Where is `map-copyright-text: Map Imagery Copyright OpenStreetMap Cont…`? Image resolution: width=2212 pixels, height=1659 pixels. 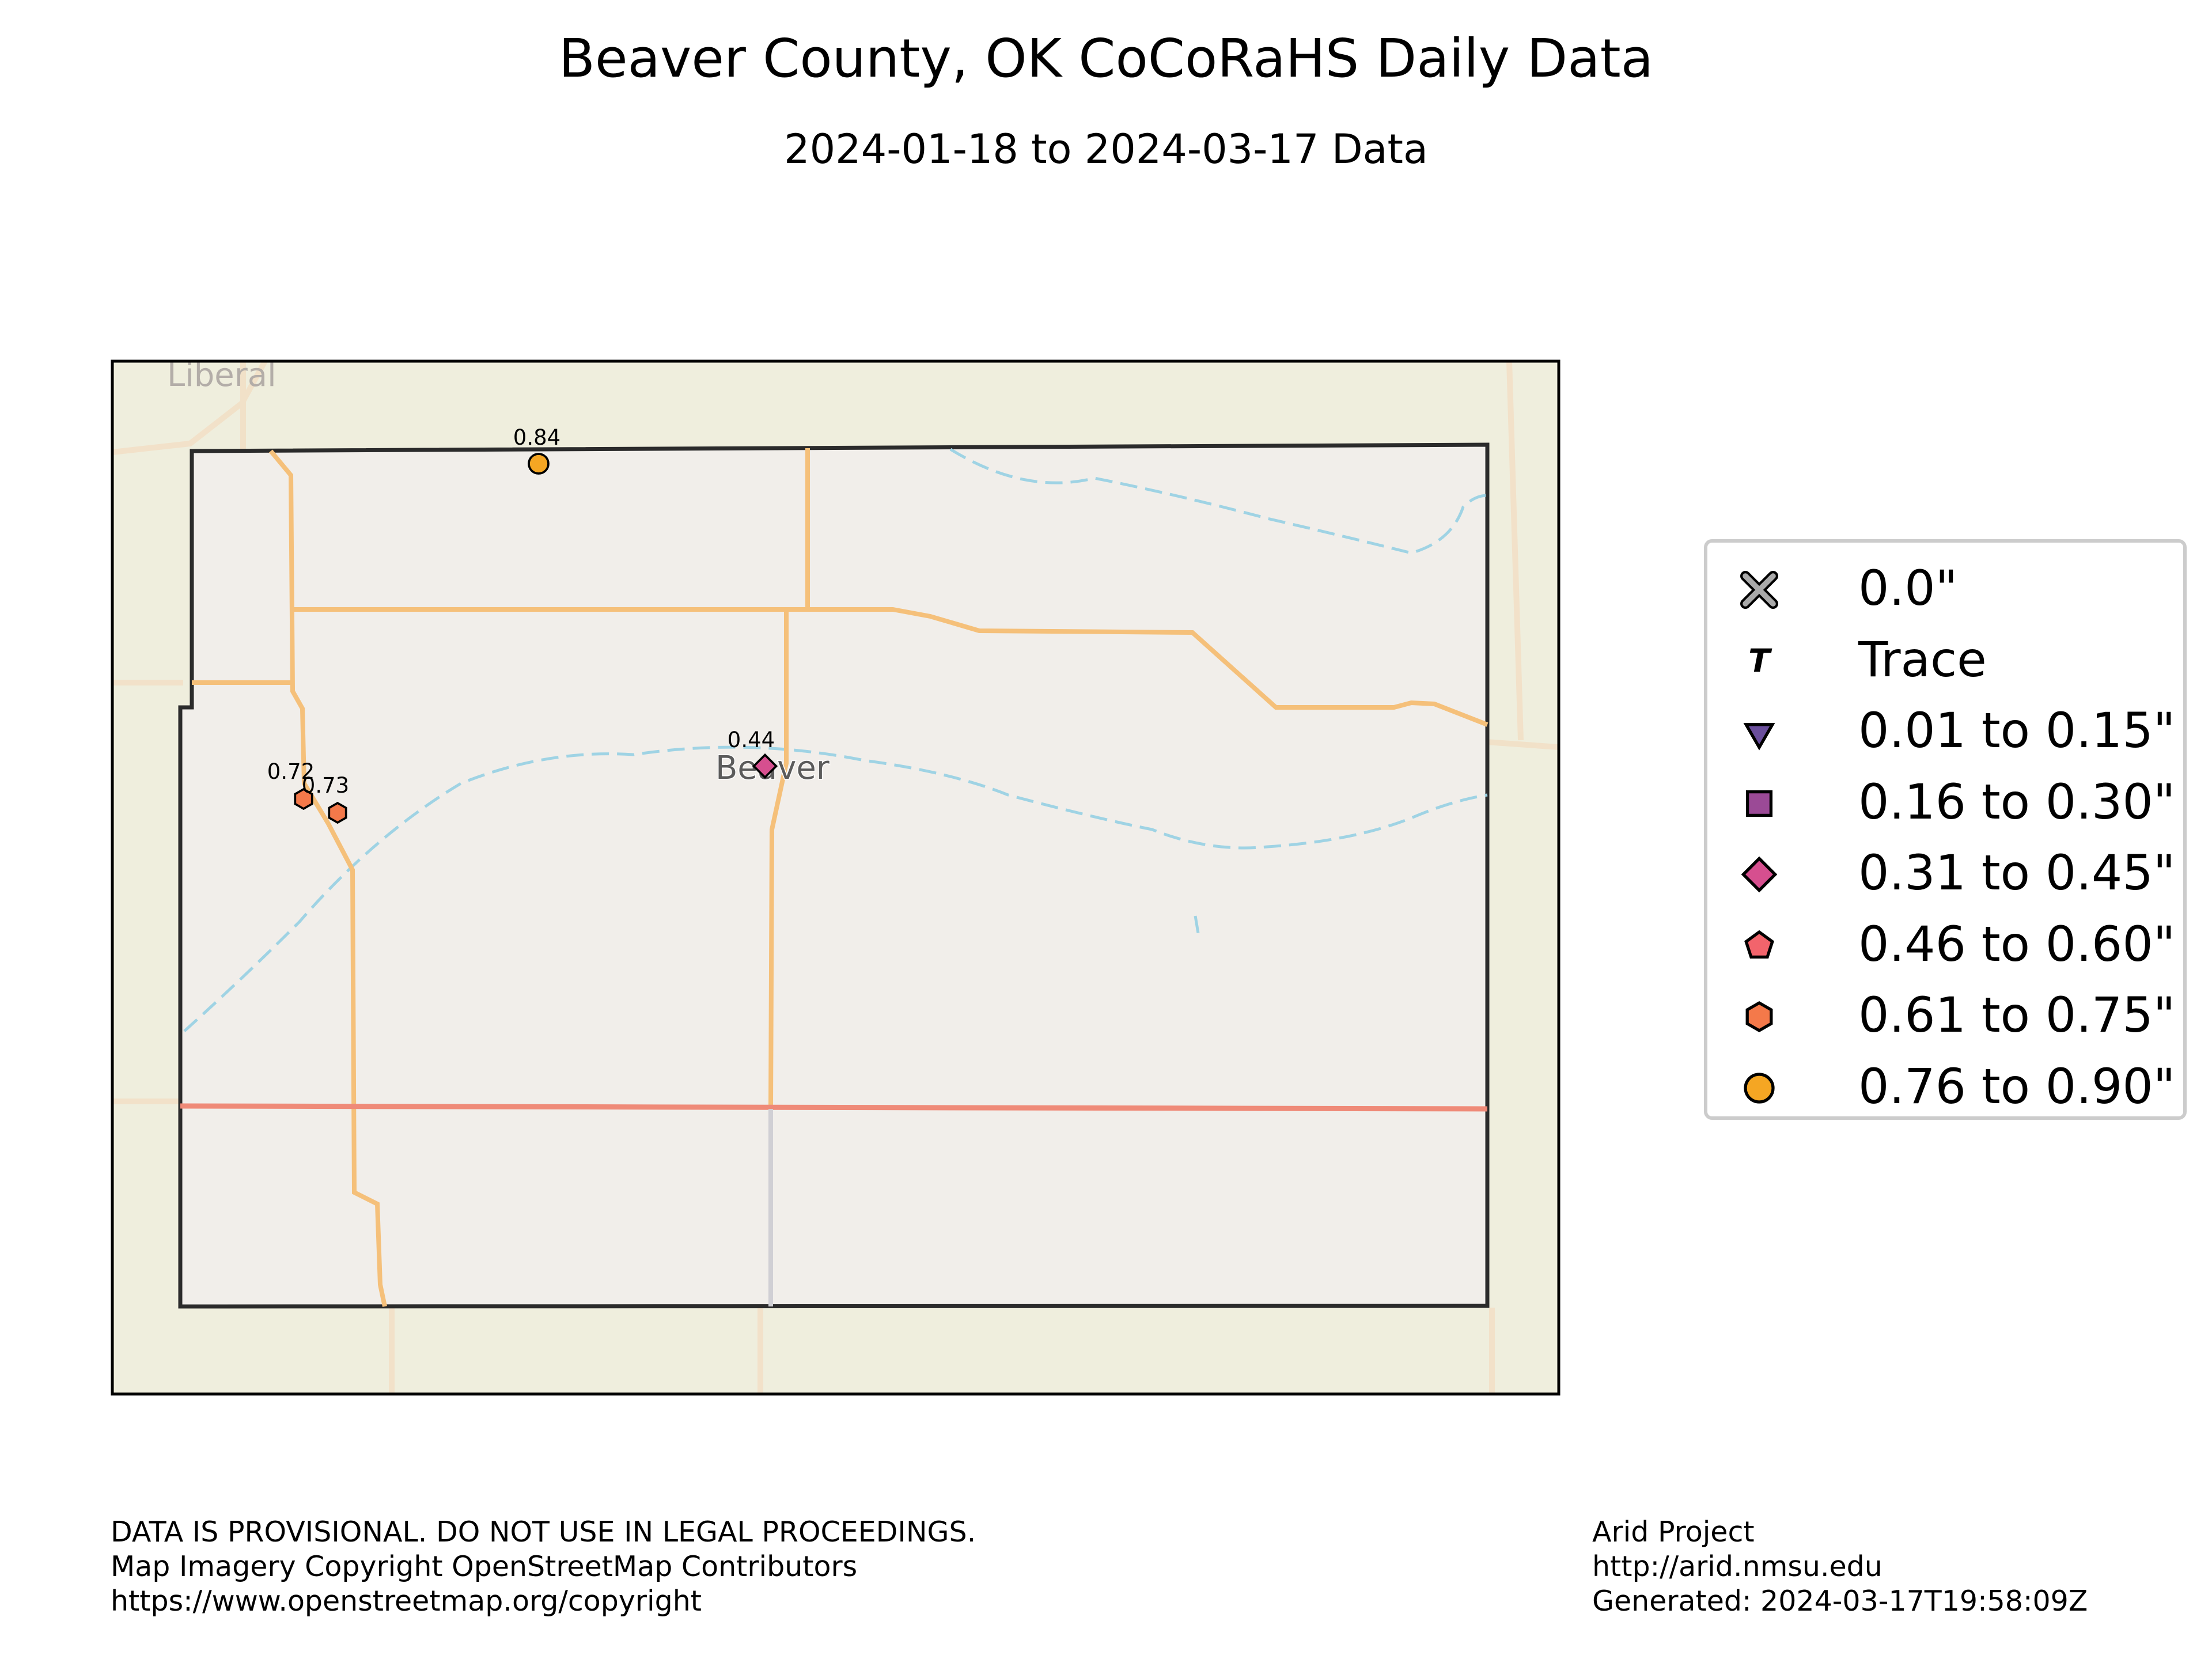
map-copyright-text: Map Imagery Copyright OpenStreetMap Cont… is located at coordinates (484, 1566).